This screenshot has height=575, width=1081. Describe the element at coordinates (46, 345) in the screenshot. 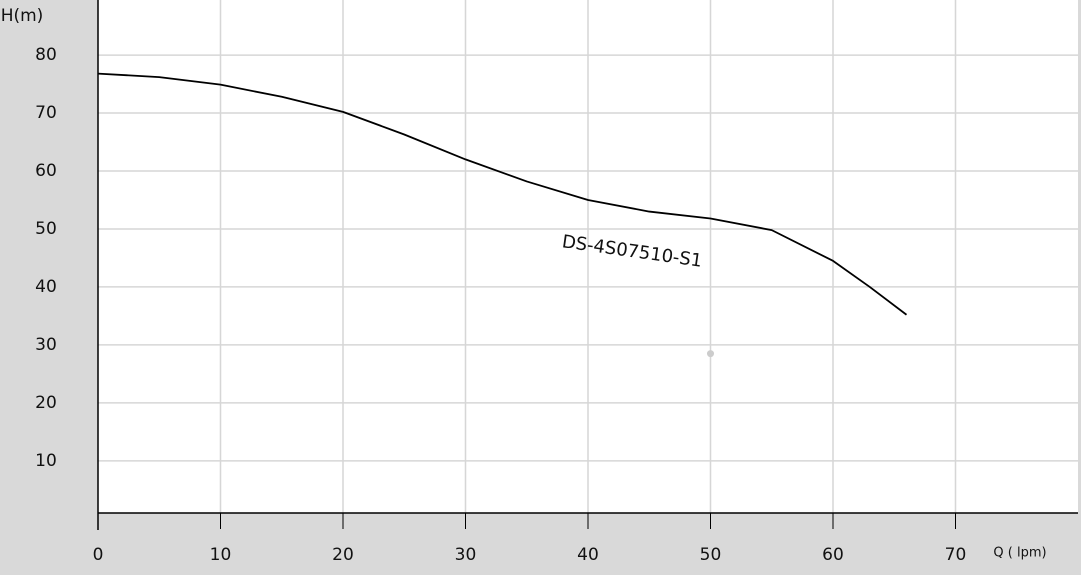

I see `y-tick-label: 30` at that location.